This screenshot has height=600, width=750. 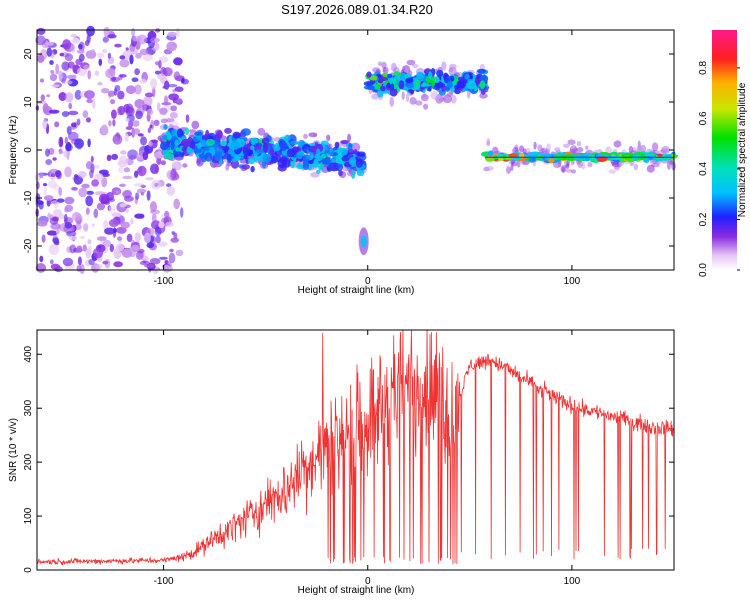 I want to click on colorbar-tick-label: 0.8, so click(x=703, y=68).